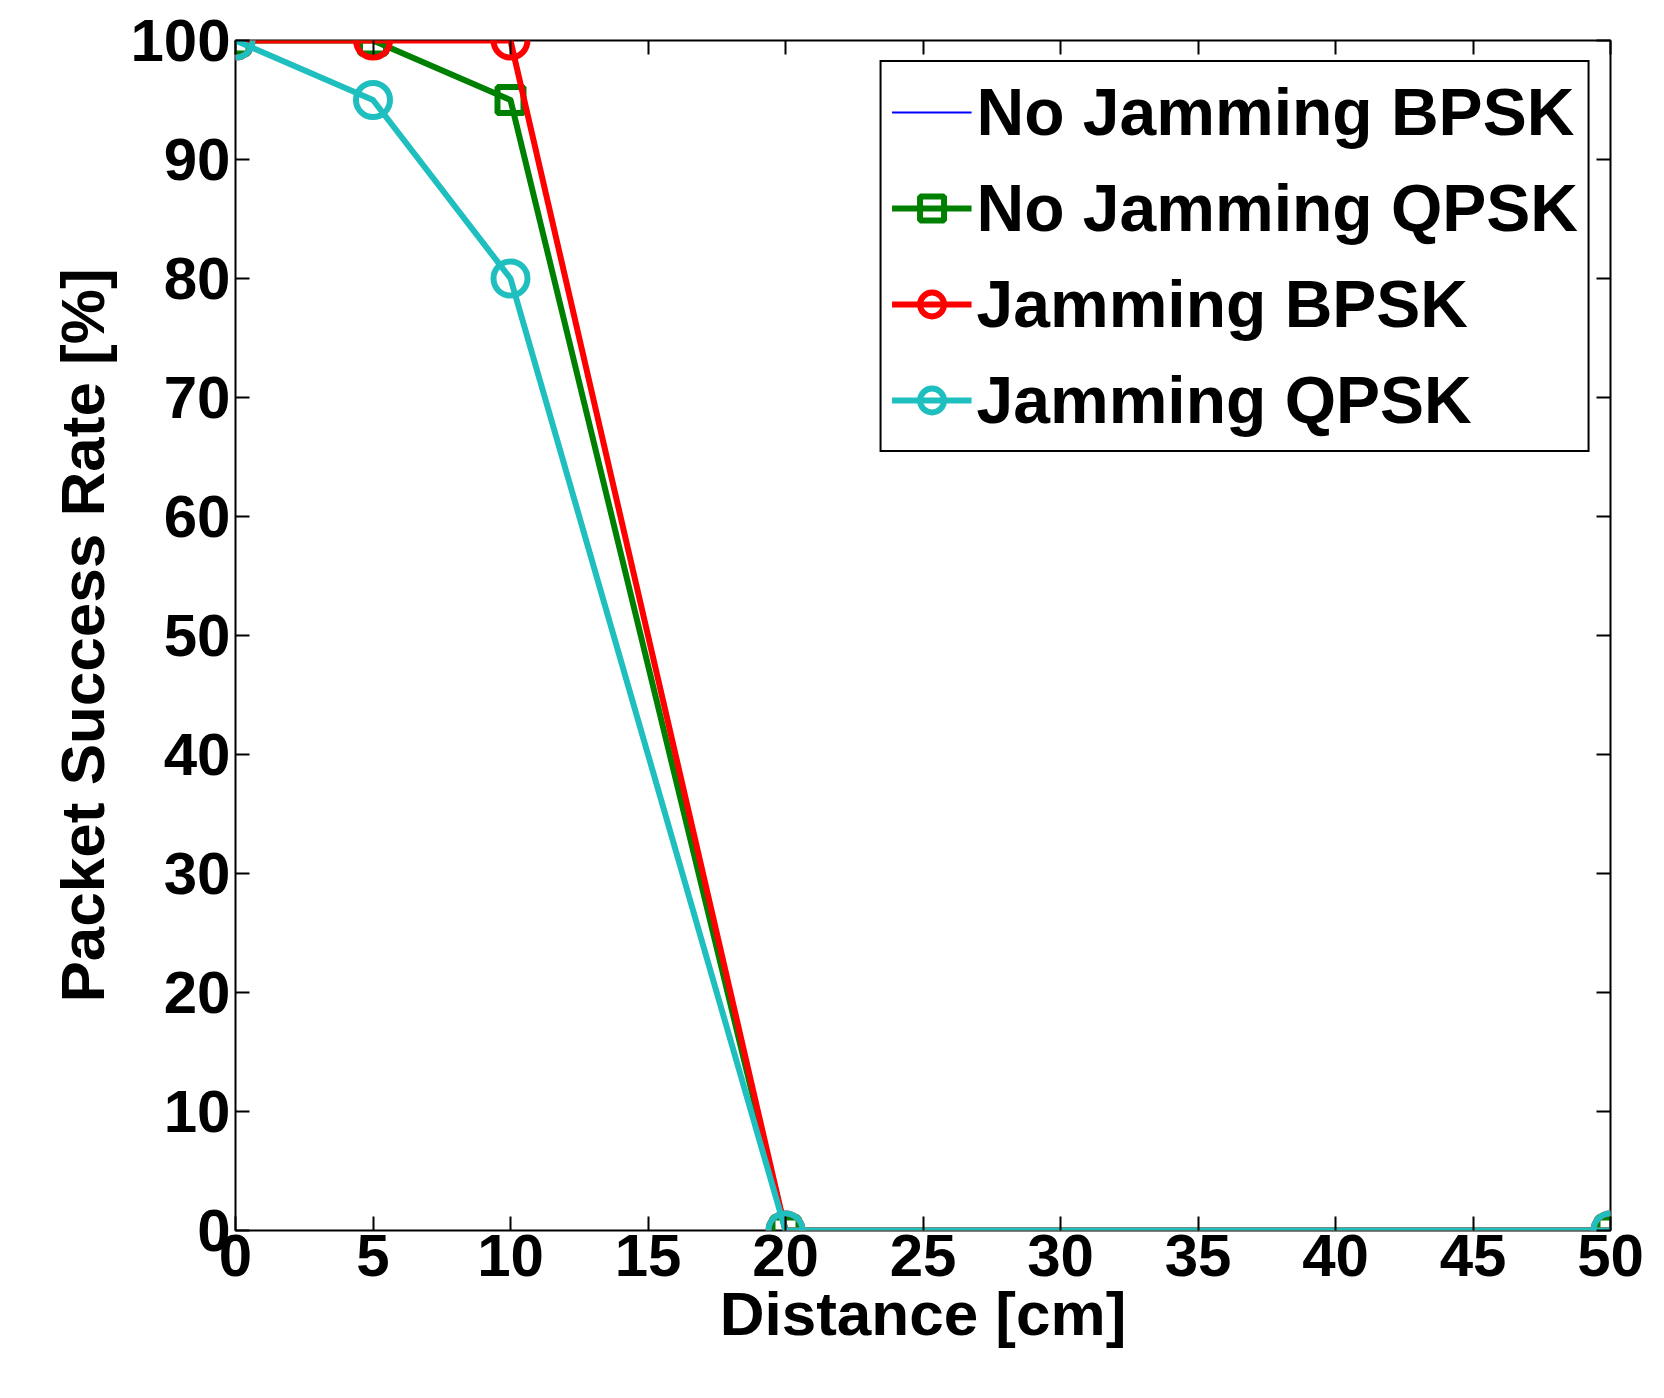  What do you see at coordinates (648, 1255) in the screenshot?
I see `x-tick-label: 15` at bounding box center [648, 1255].